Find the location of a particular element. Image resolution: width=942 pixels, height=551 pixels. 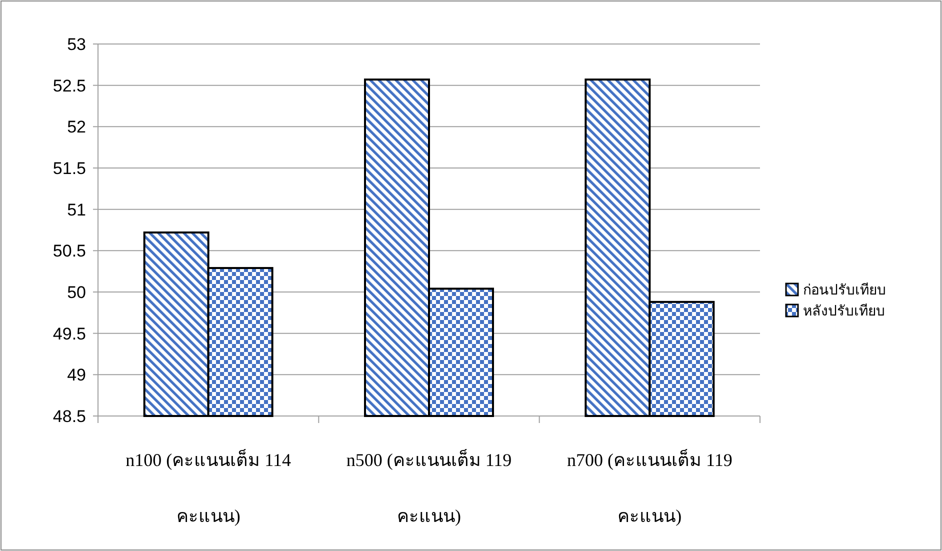

category-label: n700 (คะแนนเต็ม 119 คะแนน) is located at coordinates (649, 488).